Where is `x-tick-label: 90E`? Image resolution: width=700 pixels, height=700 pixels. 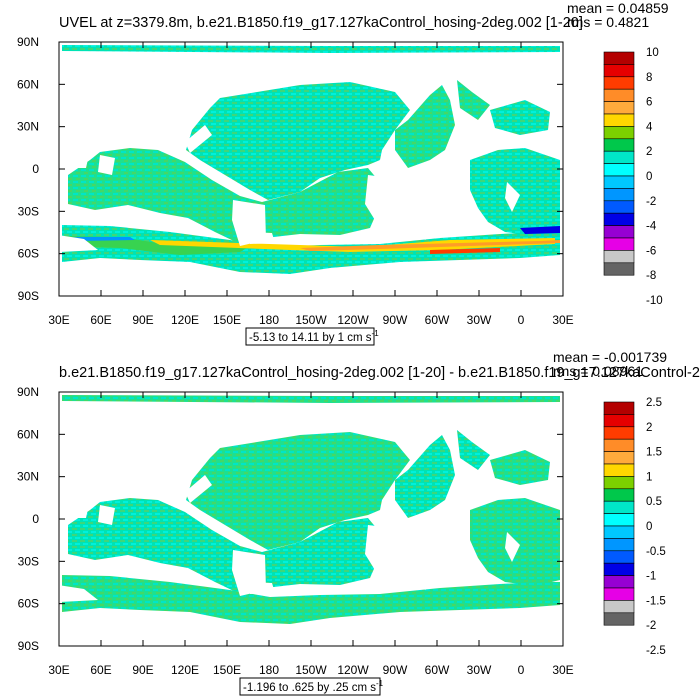
x-tick-label: 90E is located at coordinates (142, 670).